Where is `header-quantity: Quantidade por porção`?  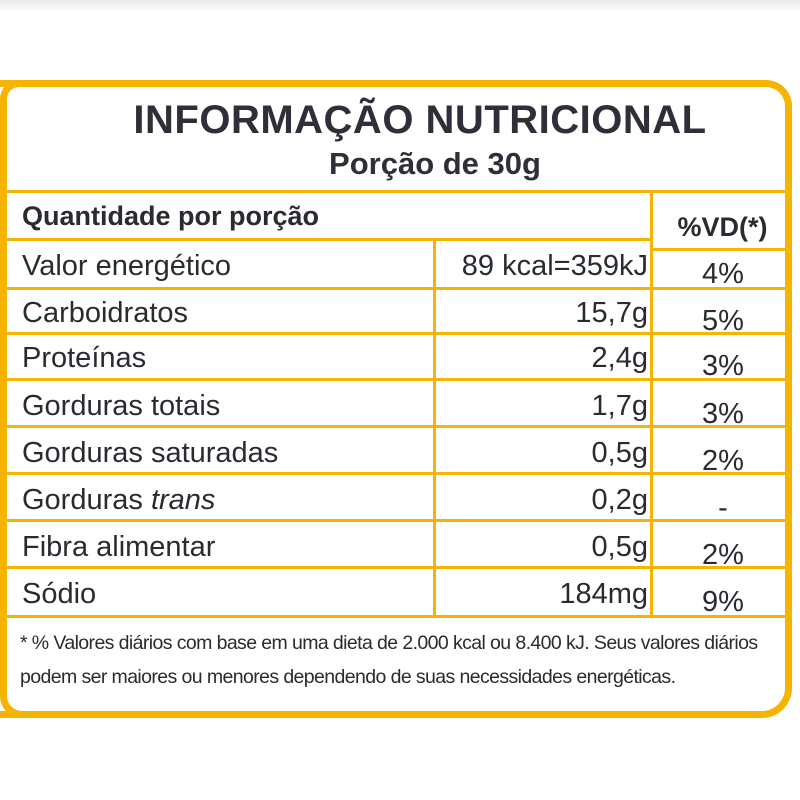 header-quantity: Quantidade por porção is located at coordinates (171, 216).